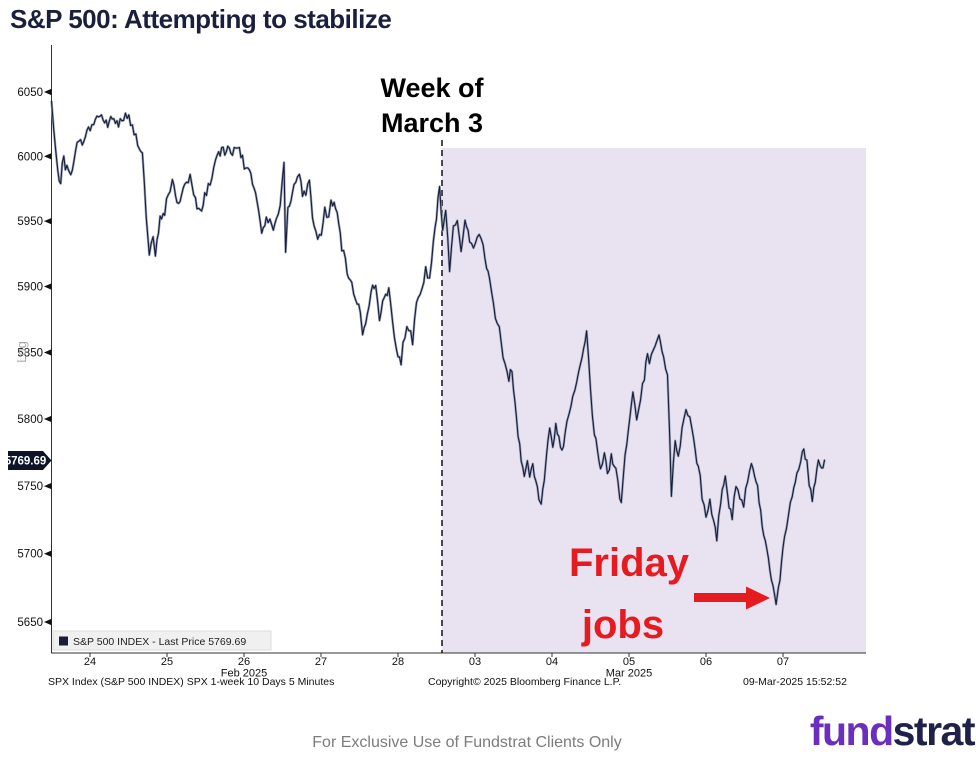  What do you see at coordinates (244, 662) in the screenshot?
I see `x-day-label: 26` at bounding box center [244, 662].